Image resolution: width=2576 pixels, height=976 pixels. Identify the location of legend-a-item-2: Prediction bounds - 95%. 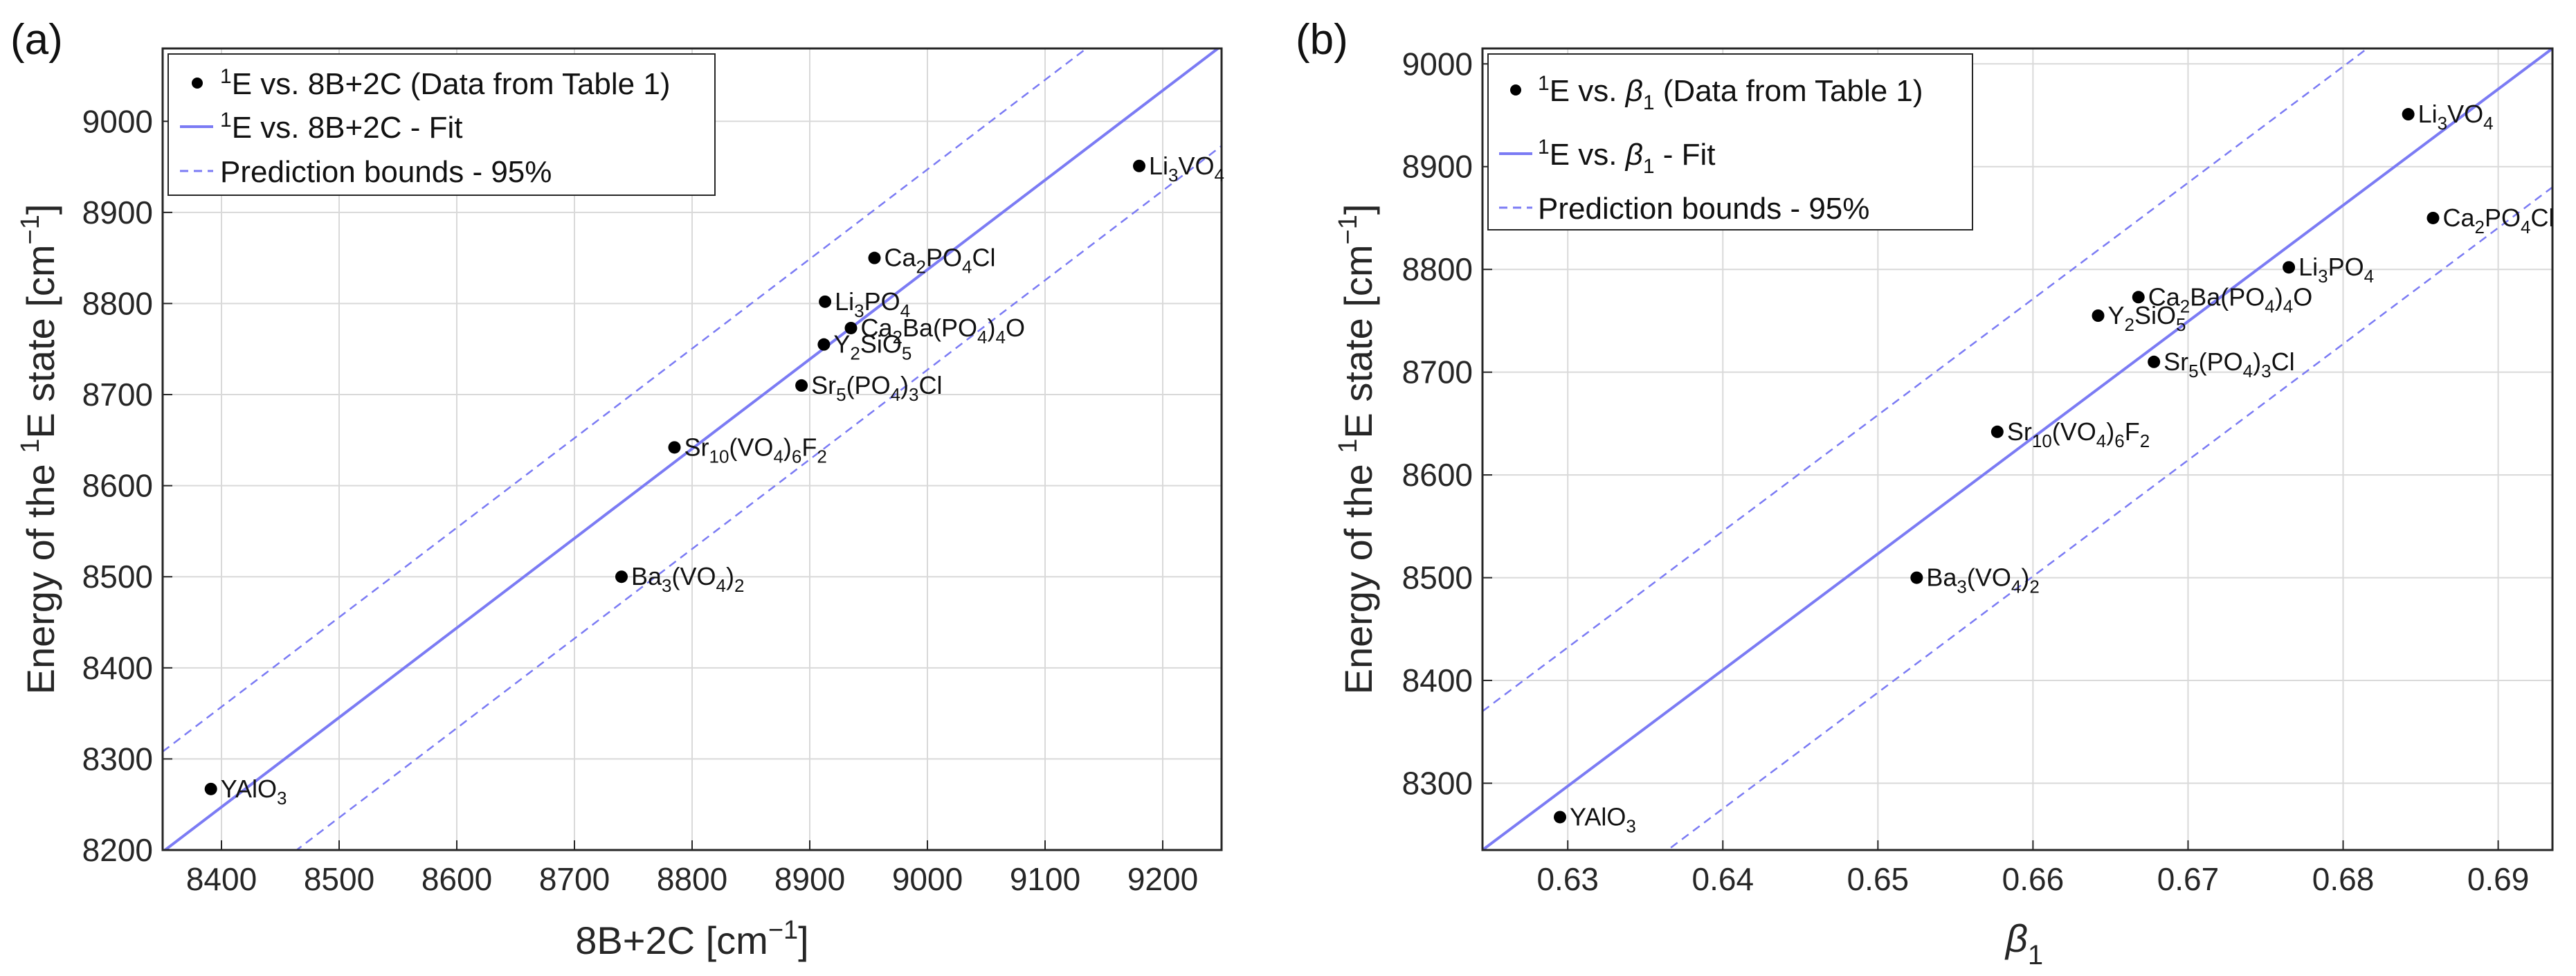
(386, 172).